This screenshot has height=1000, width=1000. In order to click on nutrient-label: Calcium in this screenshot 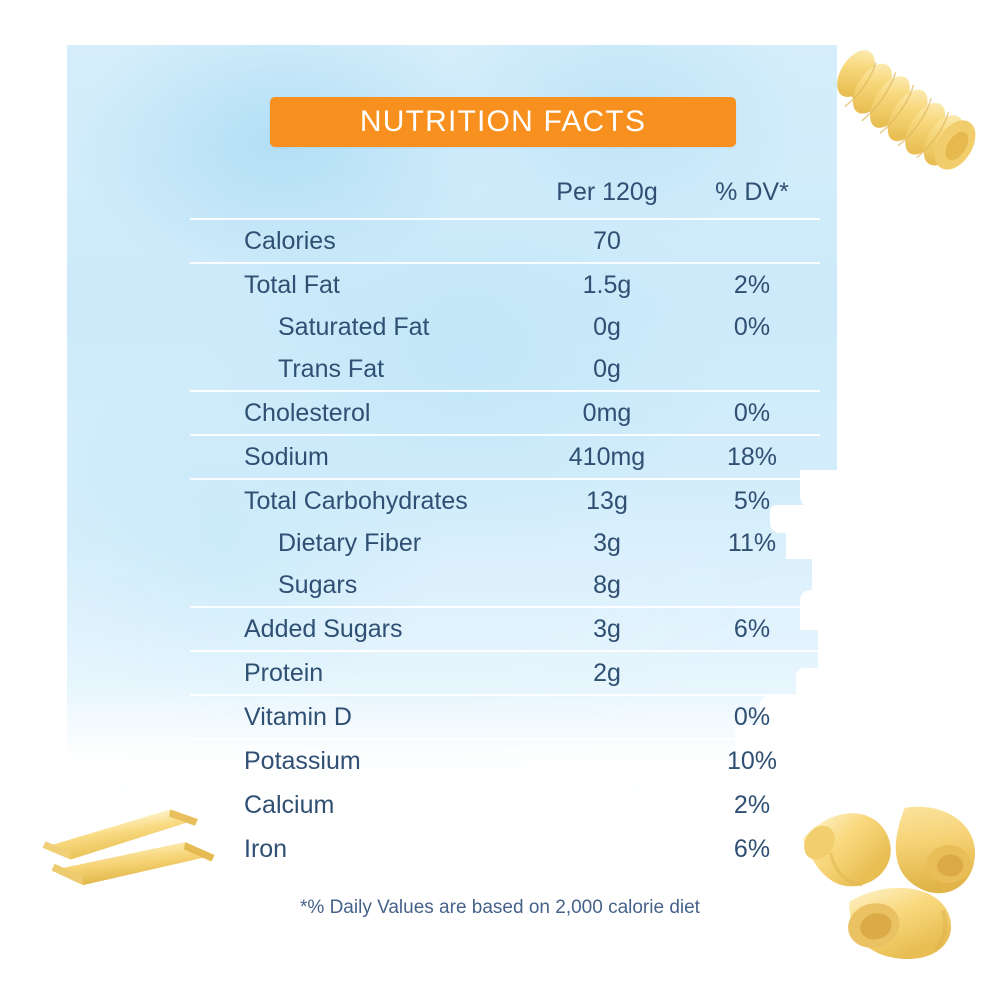, I will do `click(360, 804)`.